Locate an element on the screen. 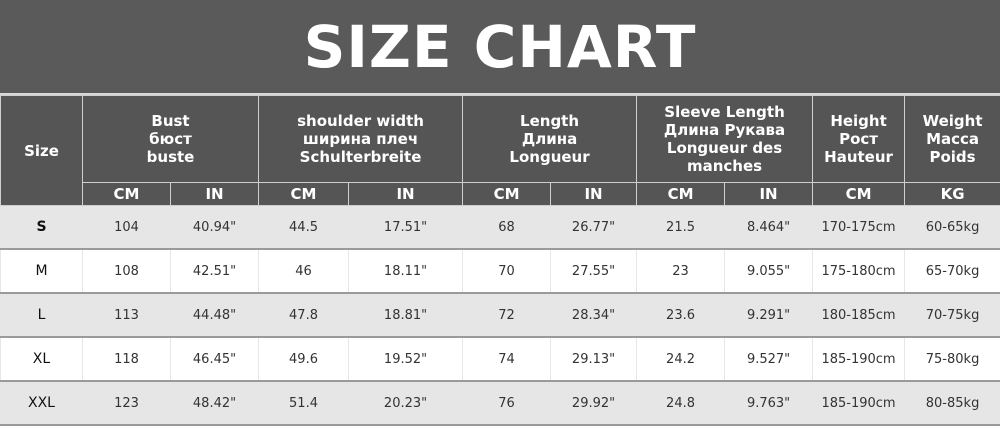  header-line: Poids is located at coordinates (952, 157).